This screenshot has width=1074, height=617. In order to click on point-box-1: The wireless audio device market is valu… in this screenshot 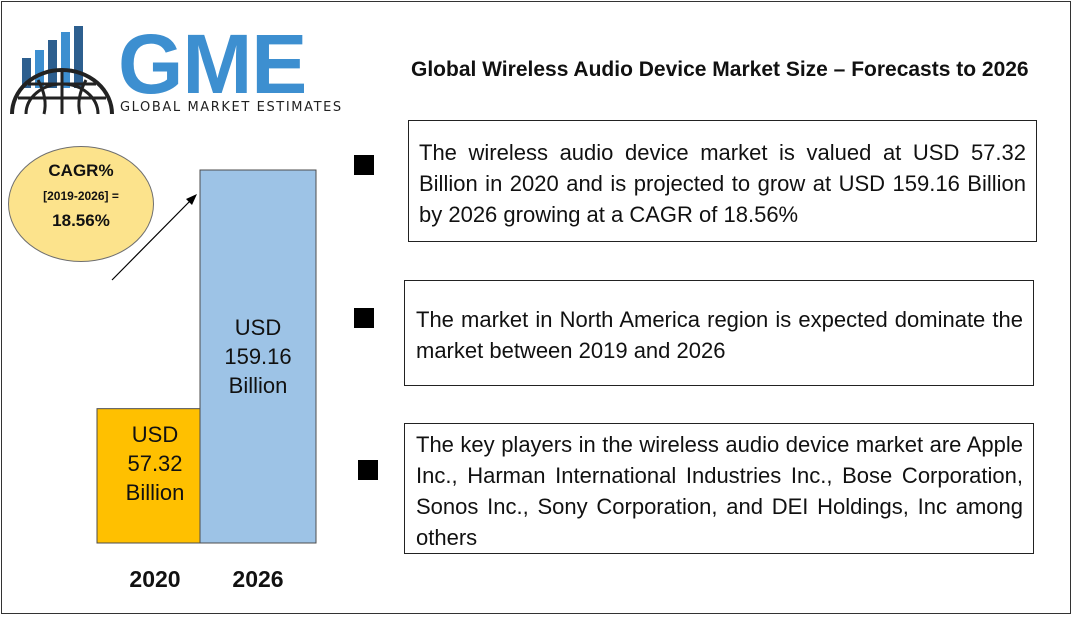, I will do `click(722, 181)`.